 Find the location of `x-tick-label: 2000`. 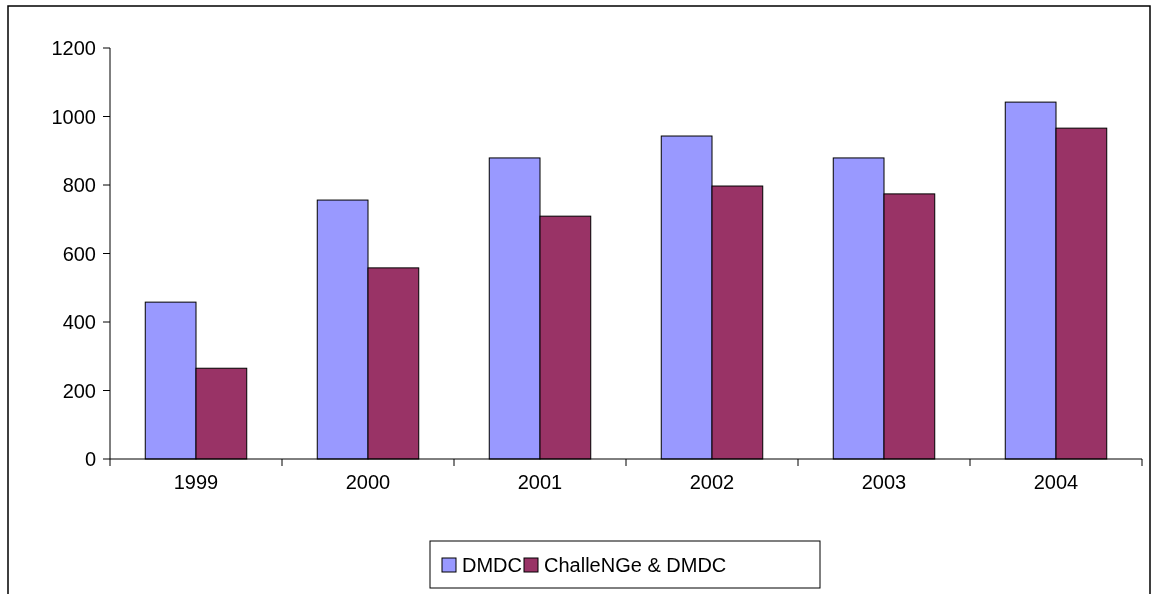

x-tick-label: 2000 is located at coordinates (368, 482).